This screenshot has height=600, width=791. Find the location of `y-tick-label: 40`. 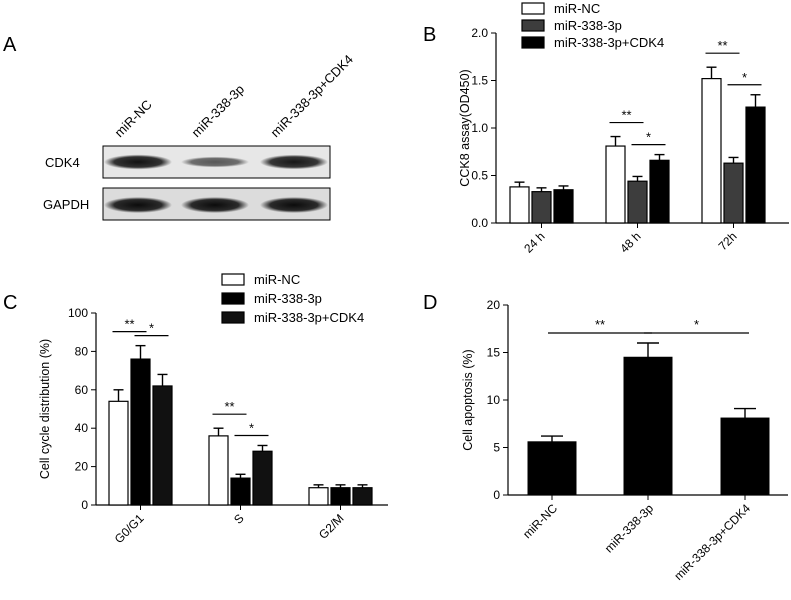

y-tick-label: 40 is located at coordinates (82, 428).